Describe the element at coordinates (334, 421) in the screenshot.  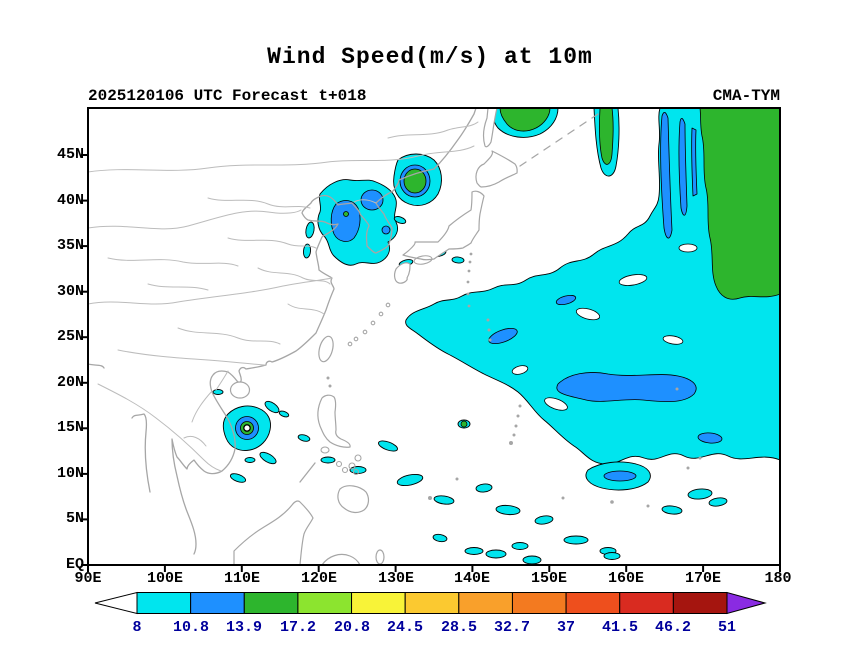
I see `coast-luzon` at that location.